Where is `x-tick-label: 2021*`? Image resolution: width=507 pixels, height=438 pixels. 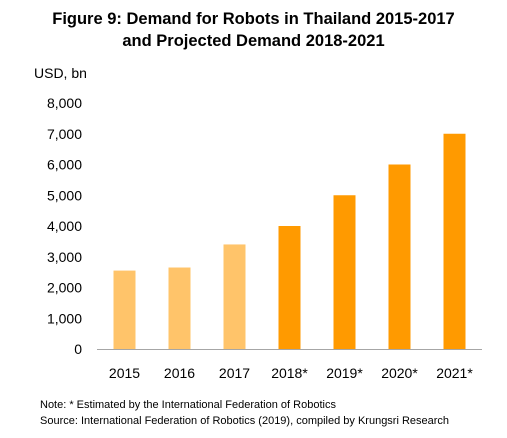 x-tick-label: 2021* is located at coordinates (454, 373).